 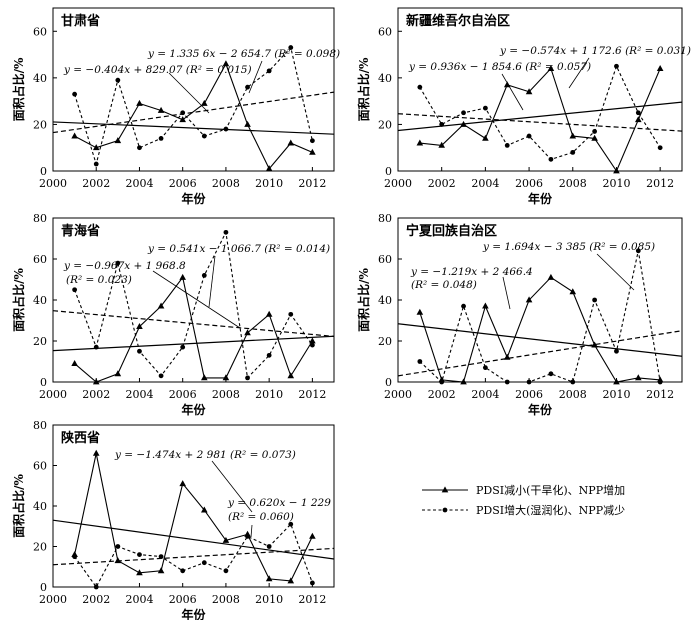 I want to click on trend-equation: (R² = 0.023), so click(x=99, y=280).